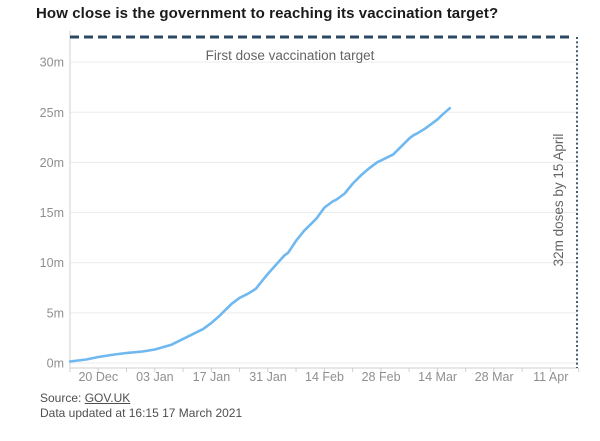 This screenshot has width=600, height=441. I want to click on y-tick-label: 30m, so click(52, 63).